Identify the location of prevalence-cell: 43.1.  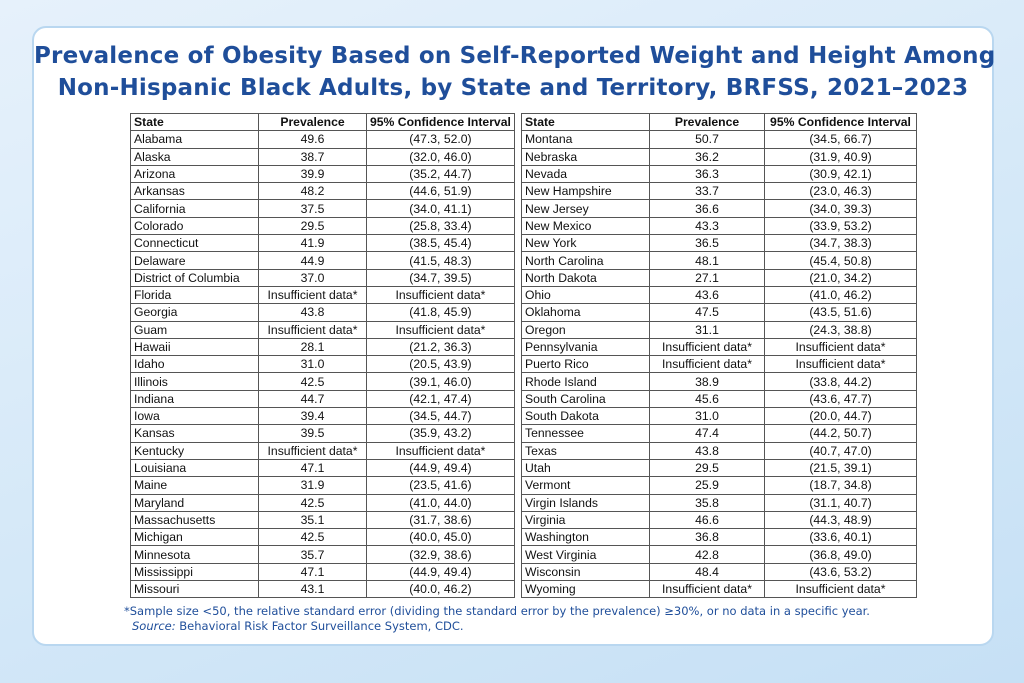
(312, 589).